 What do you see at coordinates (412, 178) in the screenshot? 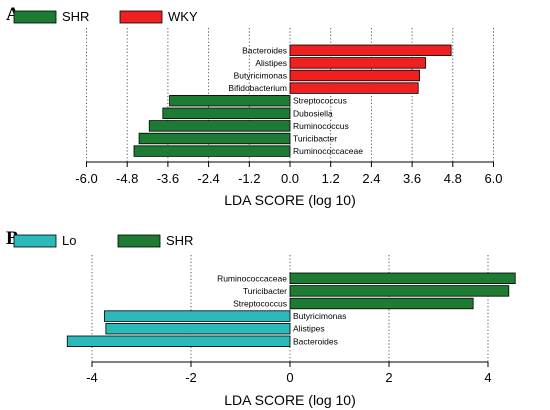
I see `x-tick-label: 3.6` at bounding box center [412, 178].